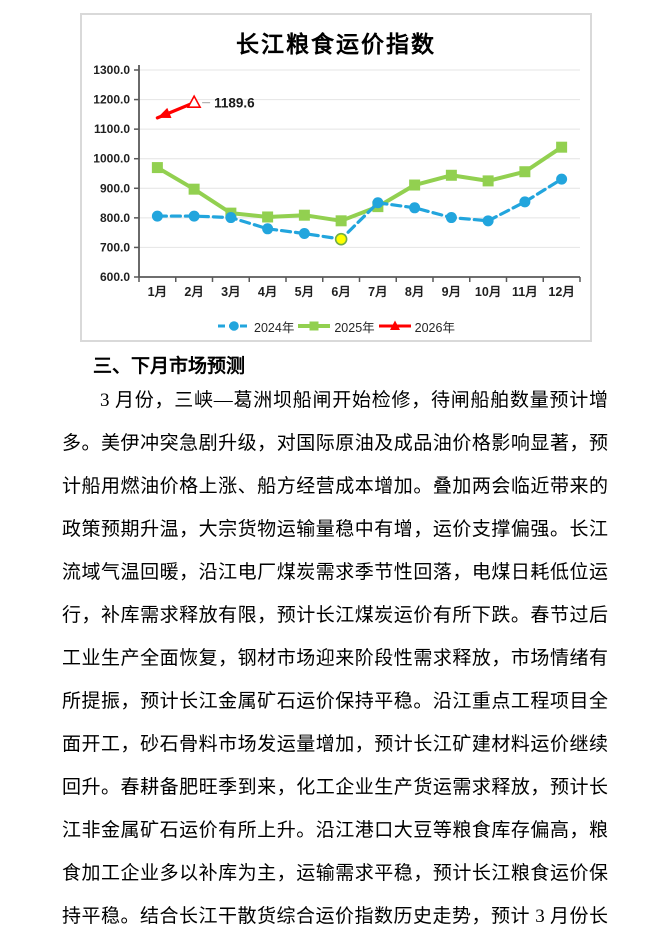 Image resolution: width=667 pixels, height=939 pixels. I want to click on paragraph-line: 3 月份，三峡—葛洲坝船闸开始检修，待闸船舶数量预计增, so click(354, 400).